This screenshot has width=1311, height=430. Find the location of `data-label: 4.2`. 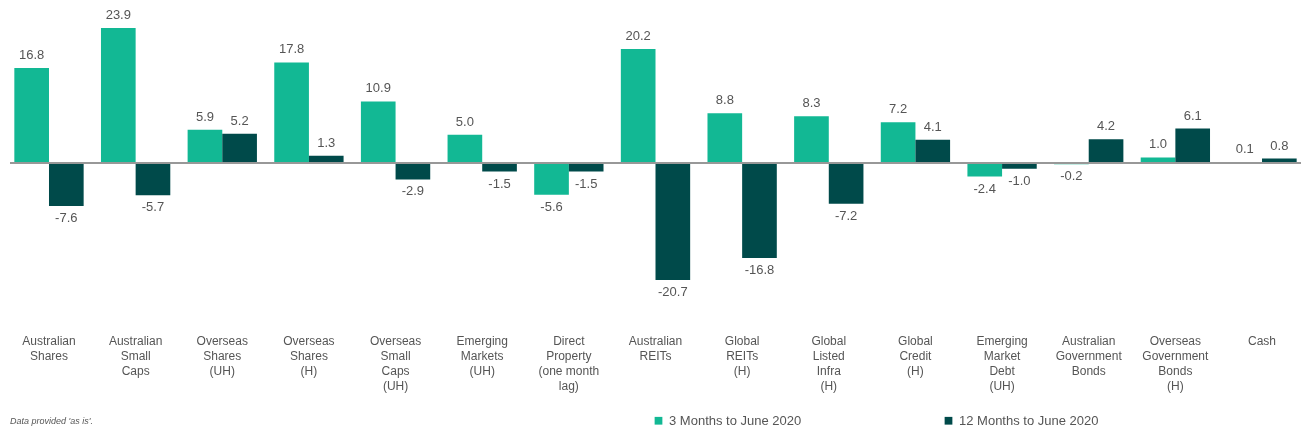

data-label: 4.2 is located at coordinates (1106, 126).